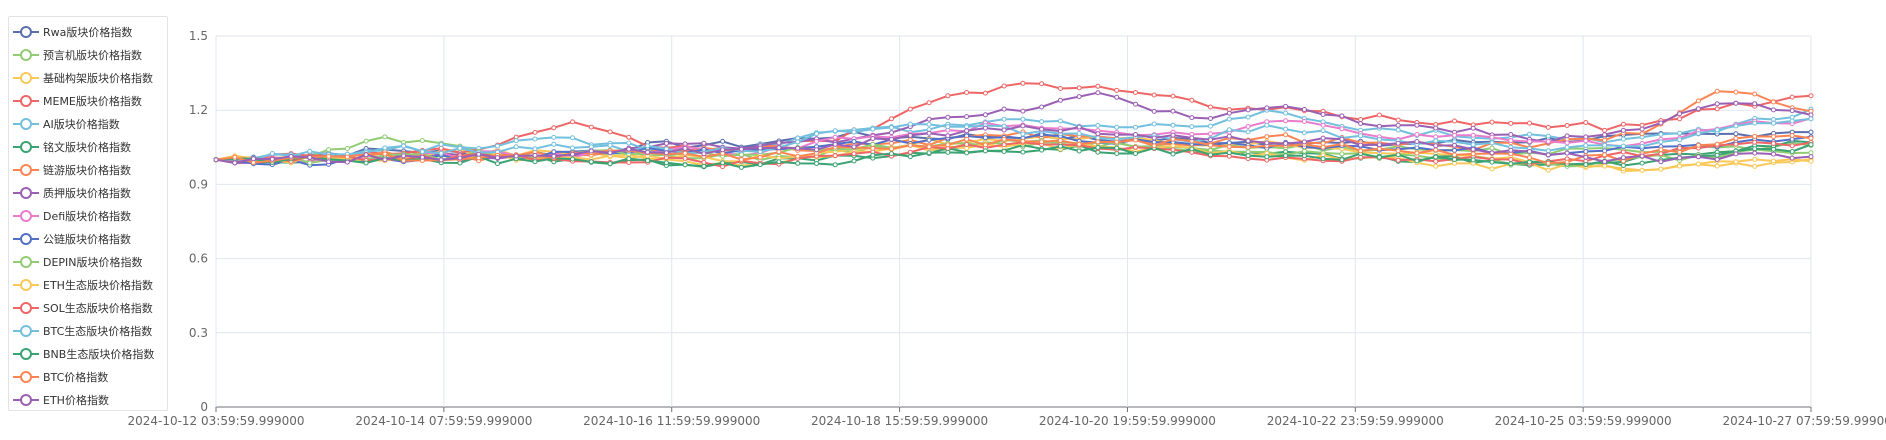  Describe the element at coordinates (72, 32) in the screenshot. I see `legend-item: Rwa版块价格指数` at that location.